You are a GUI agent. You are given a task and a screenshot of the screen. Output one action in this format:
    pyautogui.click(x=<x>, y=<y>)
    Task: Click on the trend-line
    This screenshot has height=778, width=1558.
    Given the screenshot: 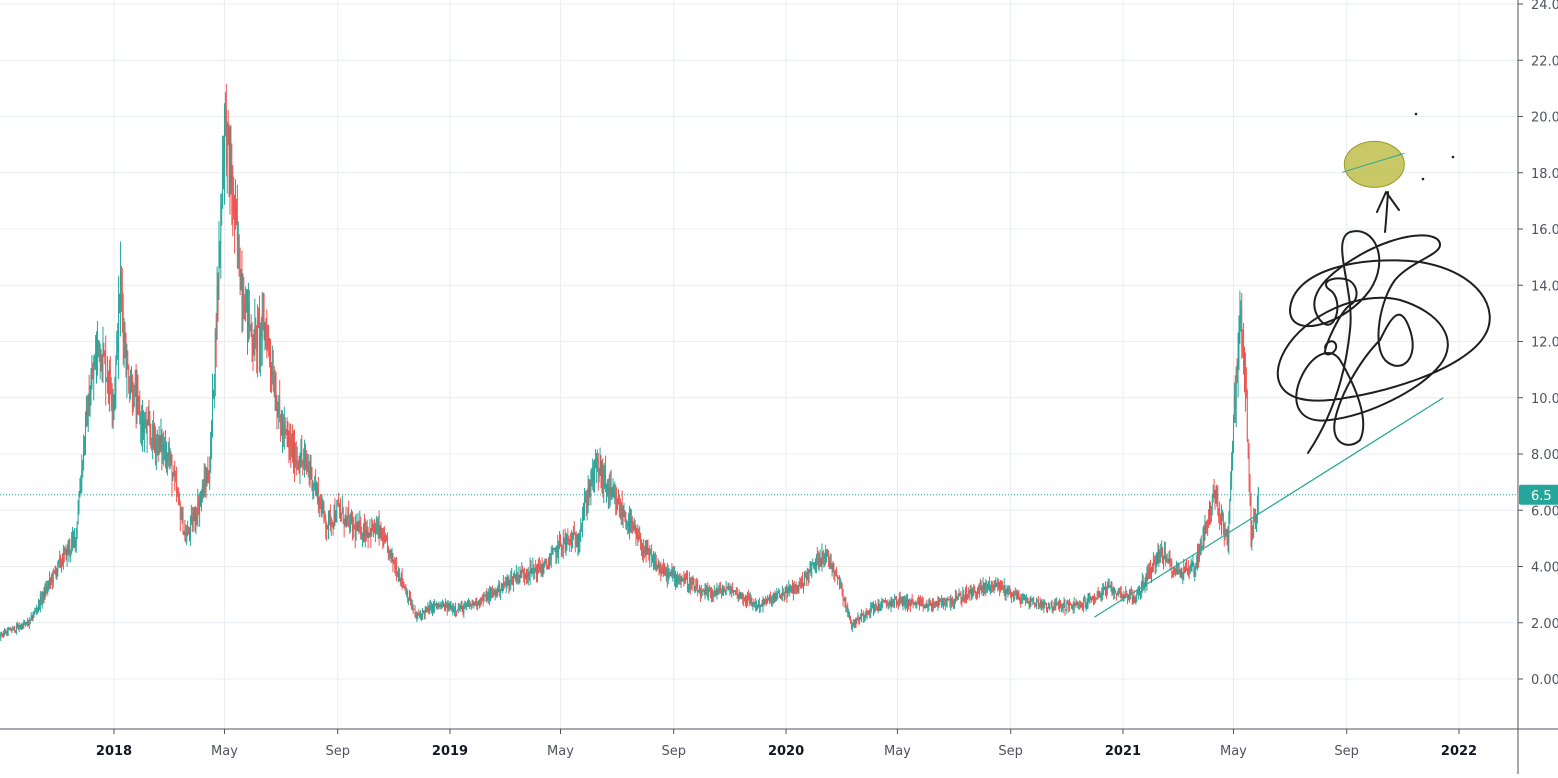 What is the action you would take?
    pyautogui.click(x=1268, y=507)
    